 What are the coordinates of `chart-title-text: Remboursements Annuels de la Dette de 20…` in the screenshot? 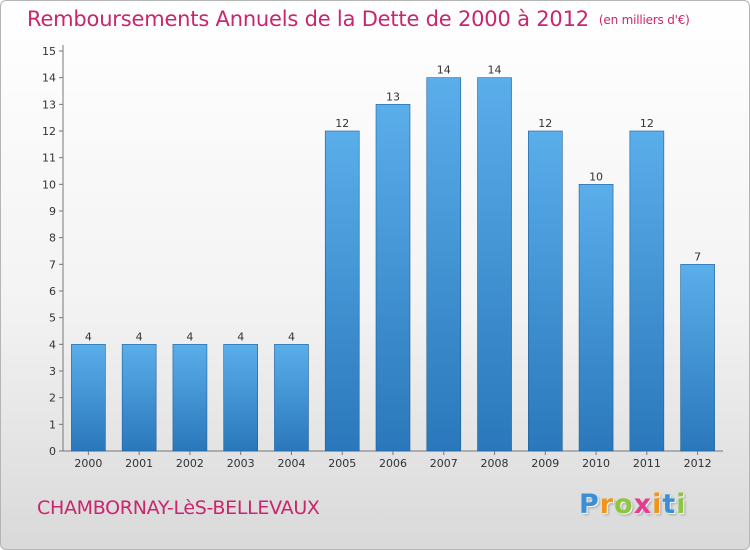 It's located at (308, 19).